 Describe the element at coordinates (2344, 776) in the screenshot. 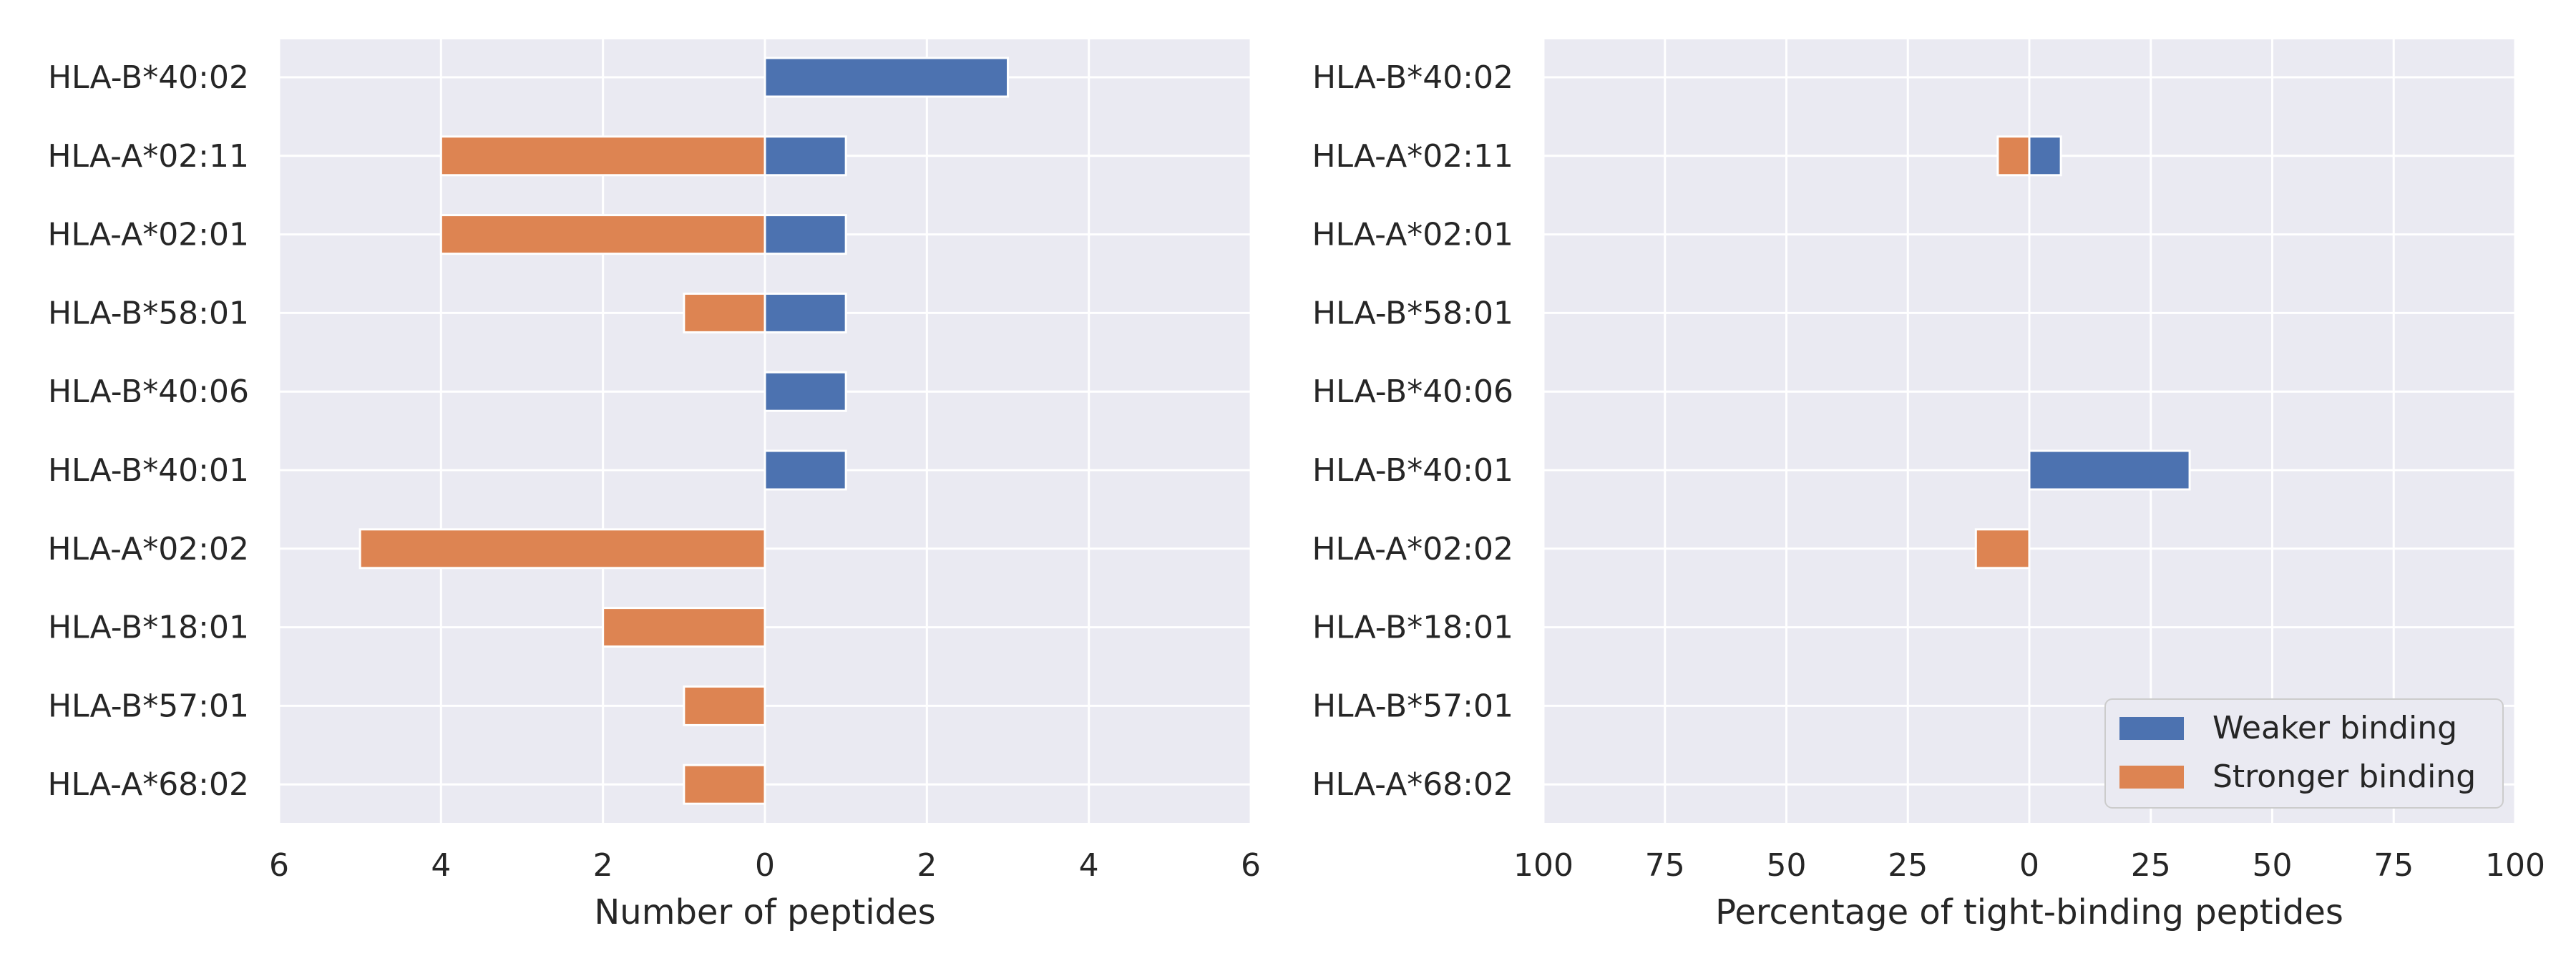

I see `legend-label-stronger: Stronger binding` at that location.